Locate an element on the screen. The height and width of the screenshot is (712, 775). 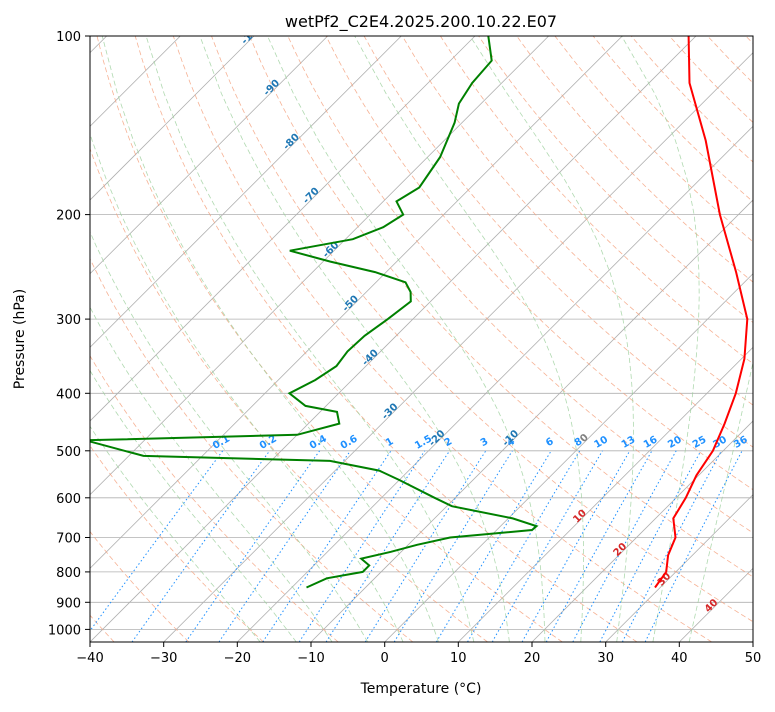
y-tick-label: 500 is located at coordinates (68, 452).